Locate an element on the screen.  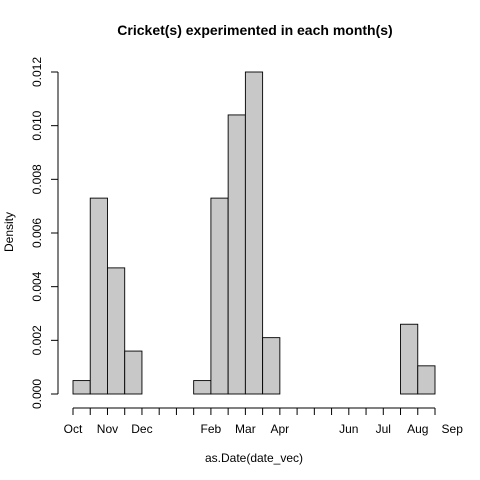
y-tick-label-1: 0.002 is located at coordinates (37, 340).